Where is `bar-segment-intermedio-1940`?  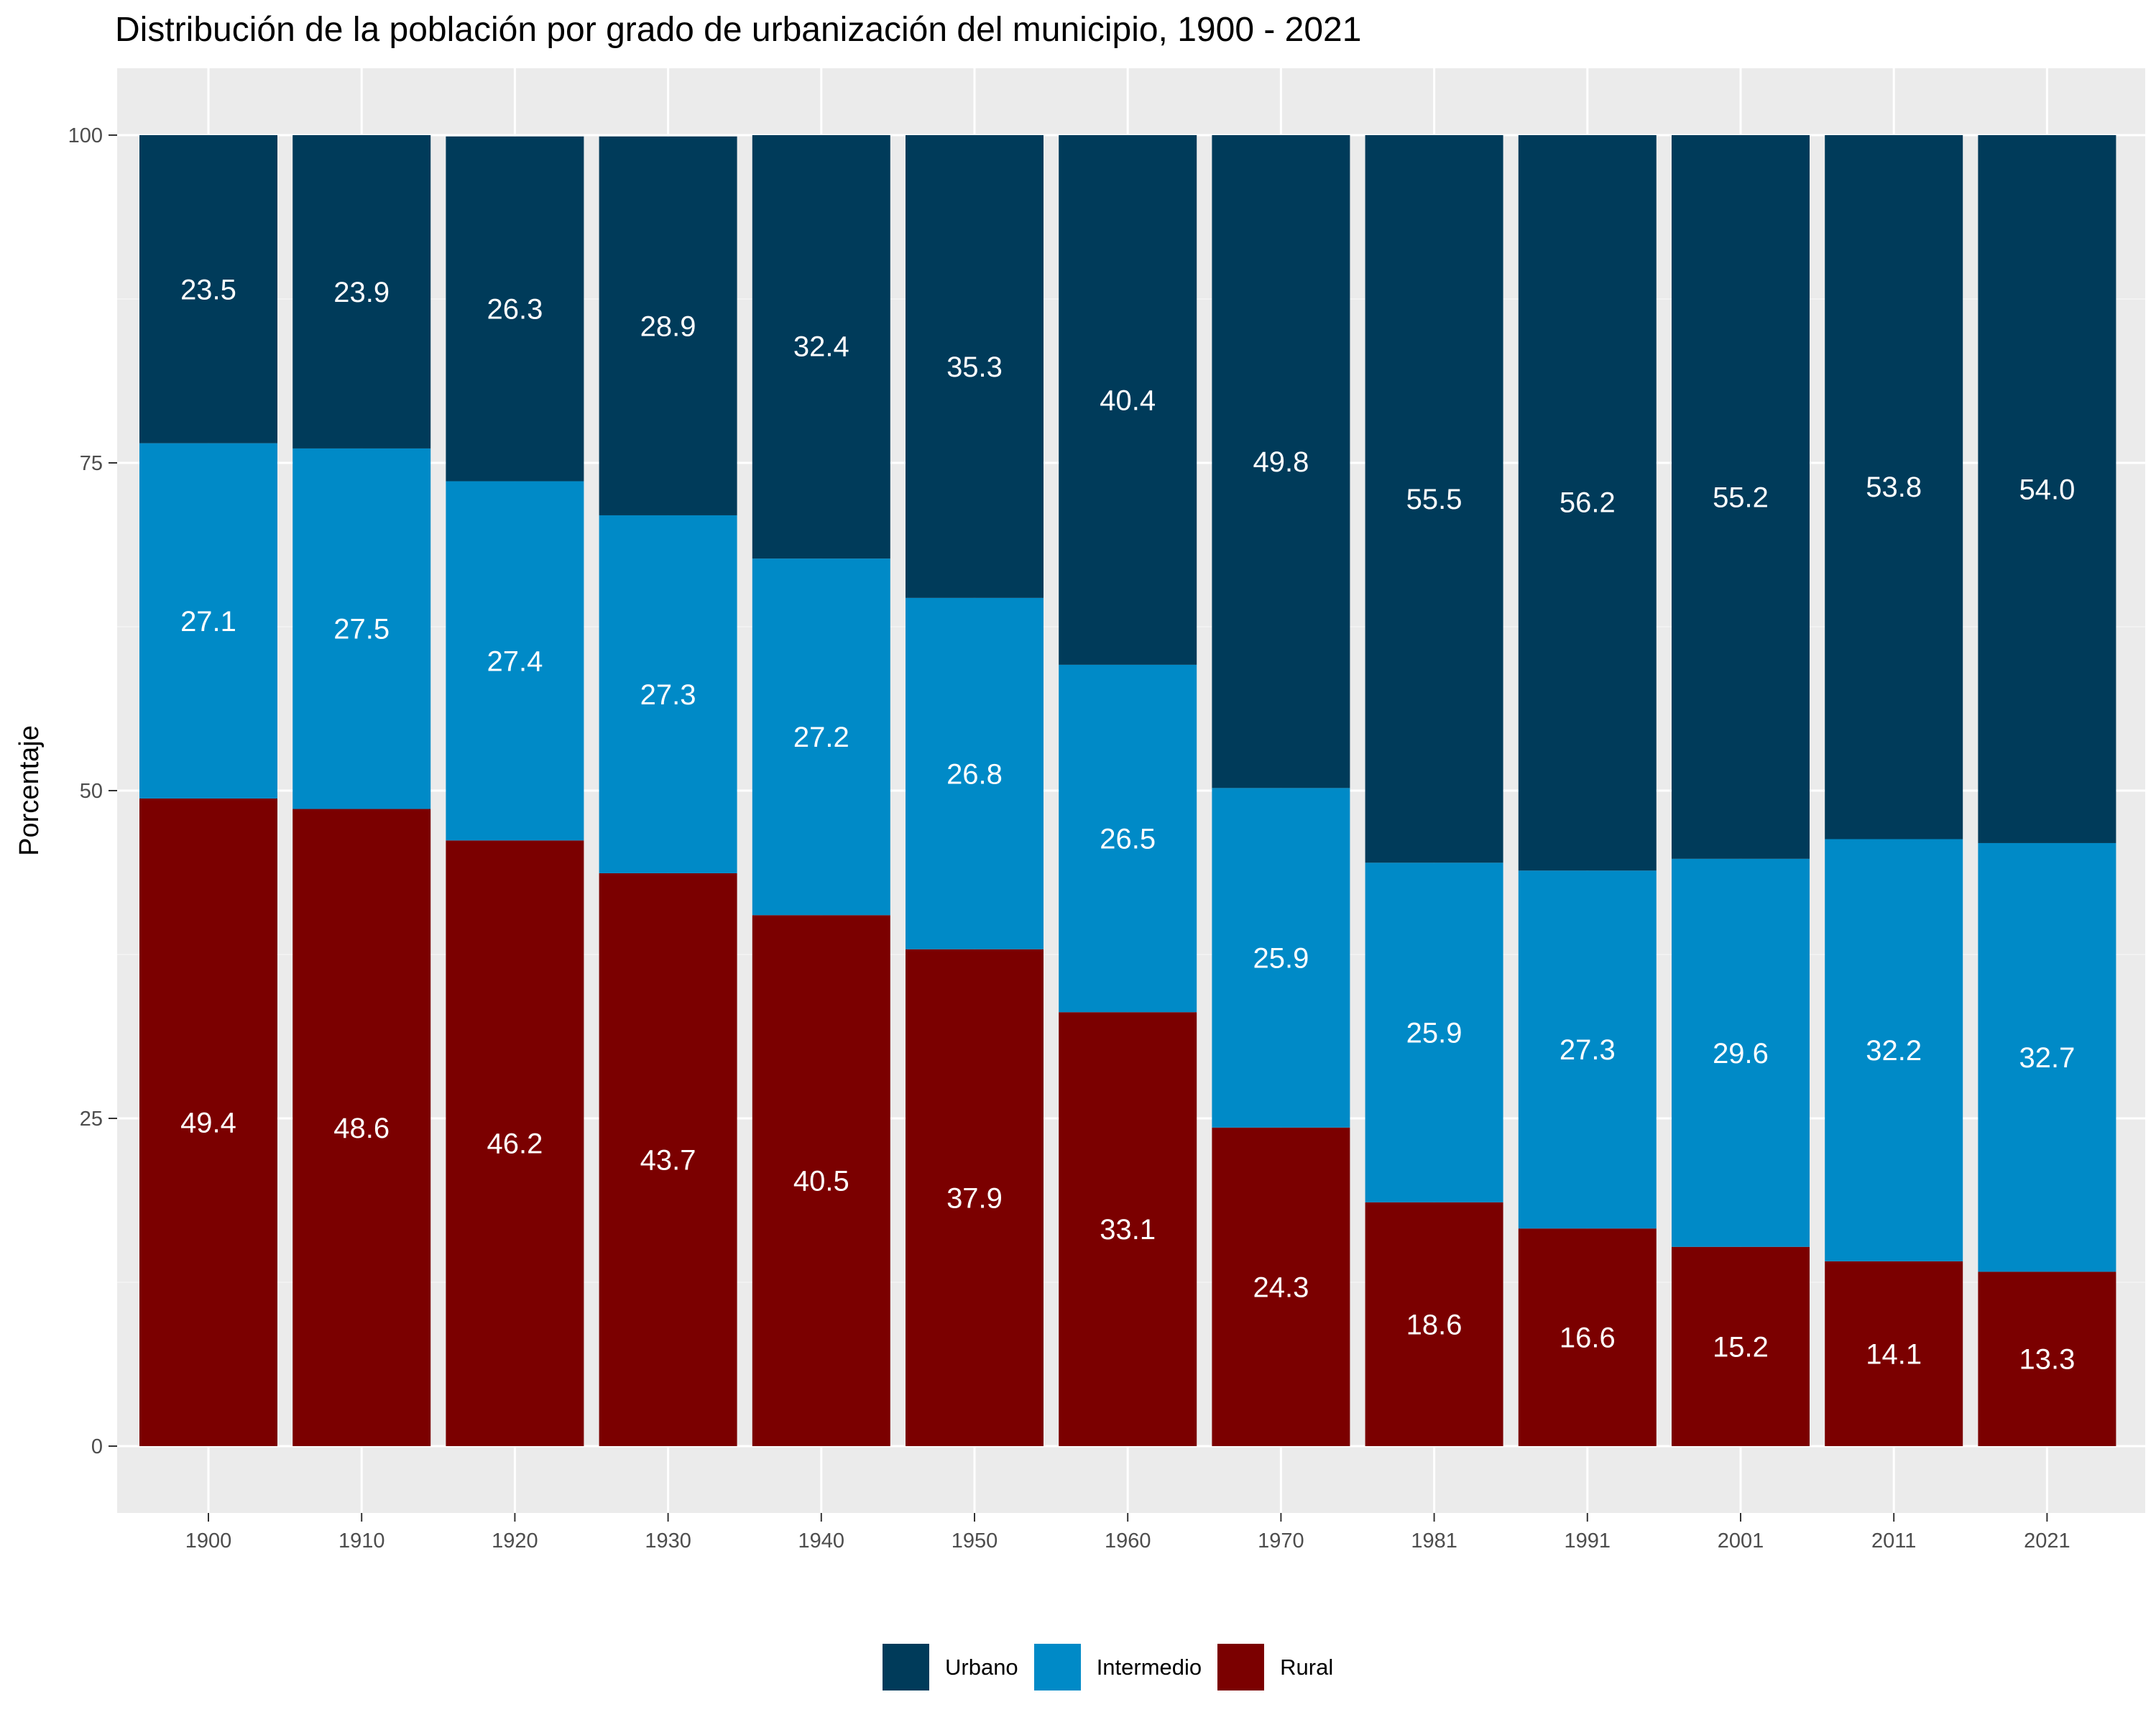 bar-segment-intermedio-1940 is located at coordinates (821, 737).